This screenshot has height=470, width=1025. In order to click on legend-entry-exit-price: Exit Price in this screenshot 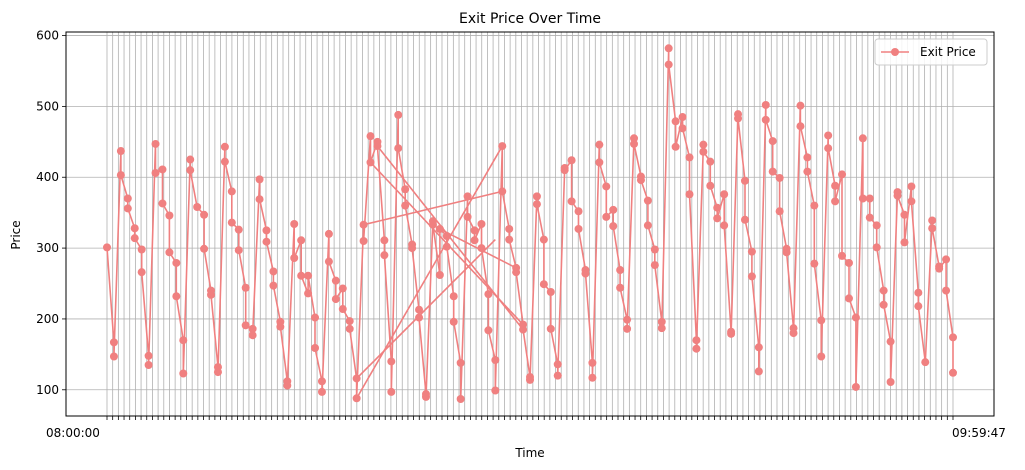, I will do `click(948, 52)`.